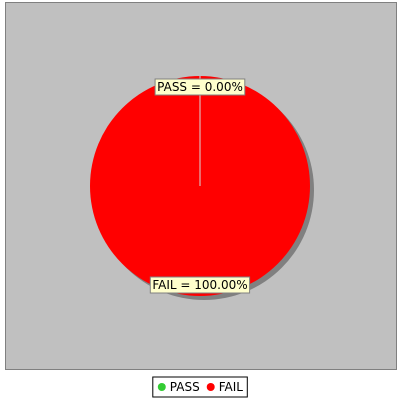  What do you see at coordinates (210, 387) in the screenshot?
I see `legend-marker-fail` at bounding box center [210, 387].